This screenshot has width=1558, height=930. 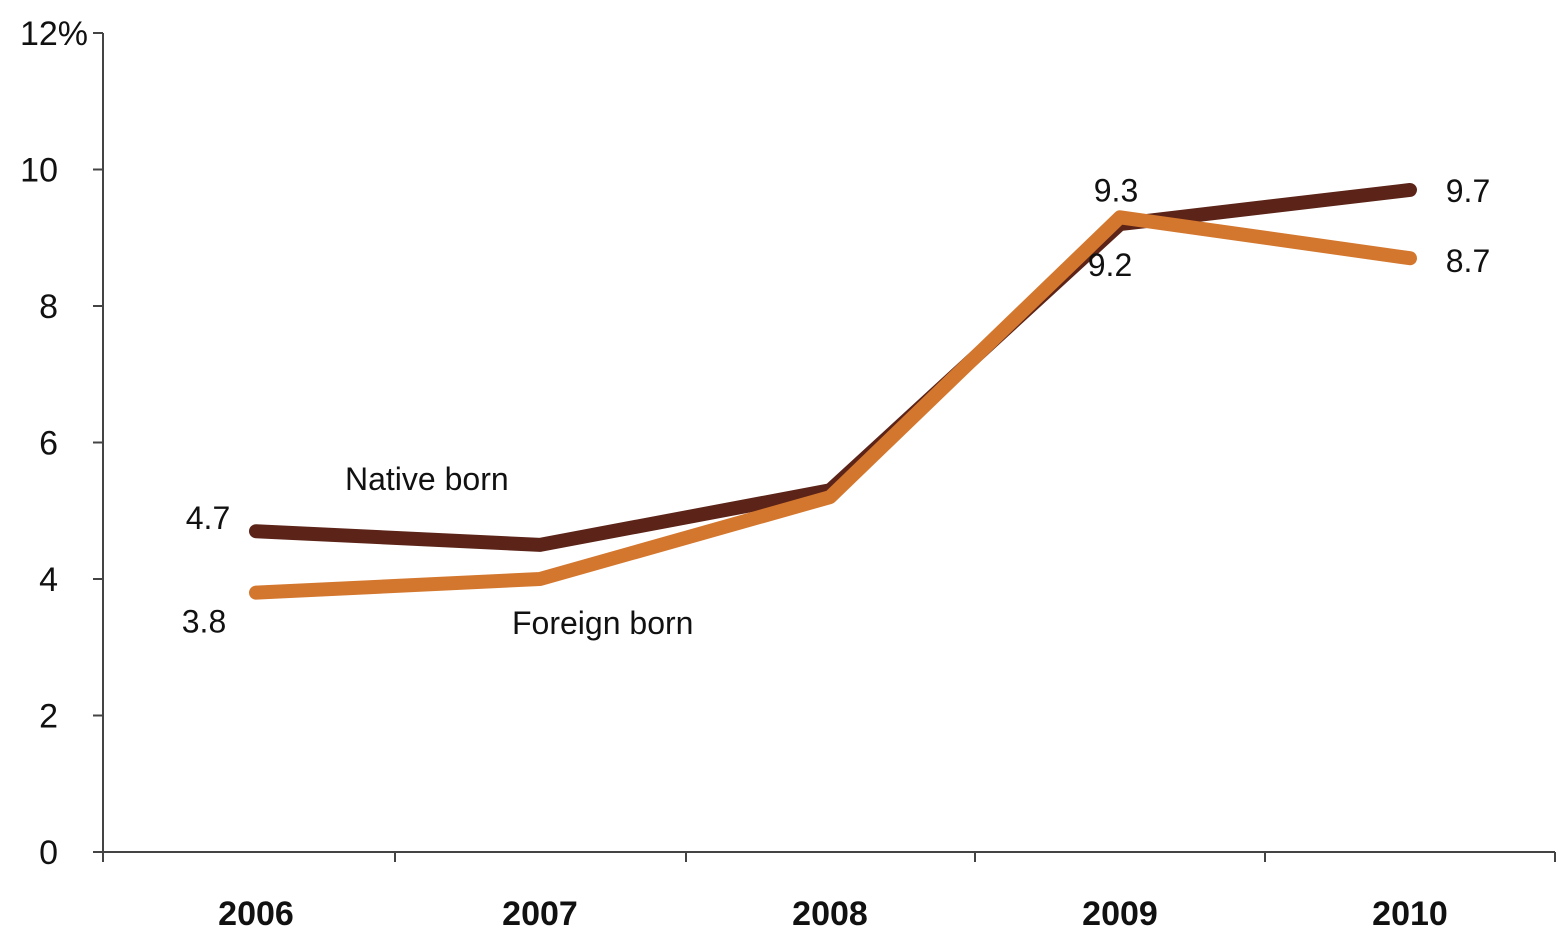 What do you see at coordinates (830, 912) in the screenshot?
I see `x-tick-label-2008: 2008` at bounding box center [830, 912].